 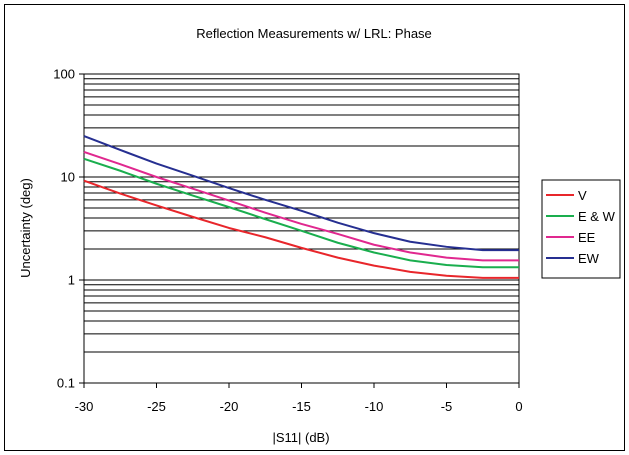 I want to click on x-tick-label: -30, so click(x=84, y=406).